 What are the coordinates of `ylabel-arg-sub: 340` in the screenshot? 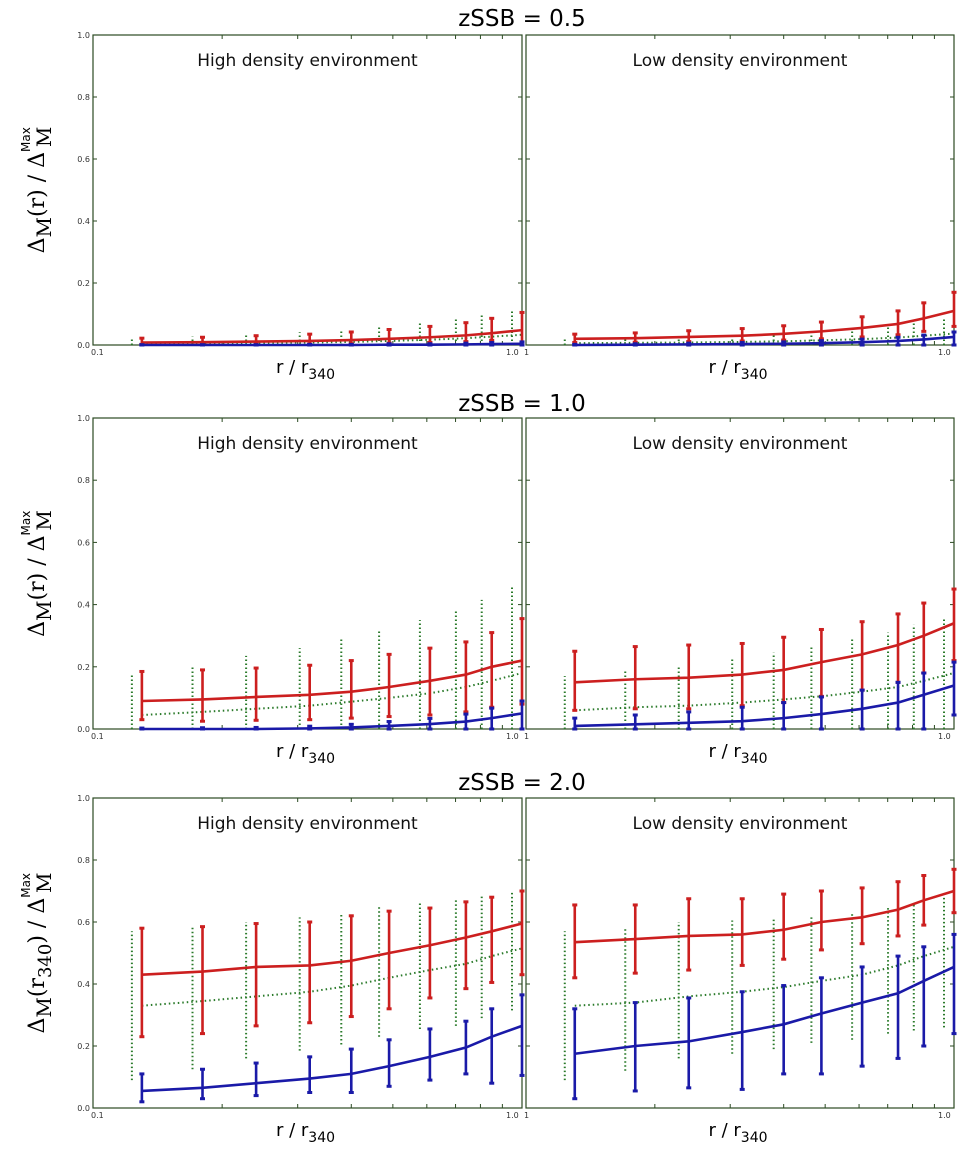 It's located at (45, 961).